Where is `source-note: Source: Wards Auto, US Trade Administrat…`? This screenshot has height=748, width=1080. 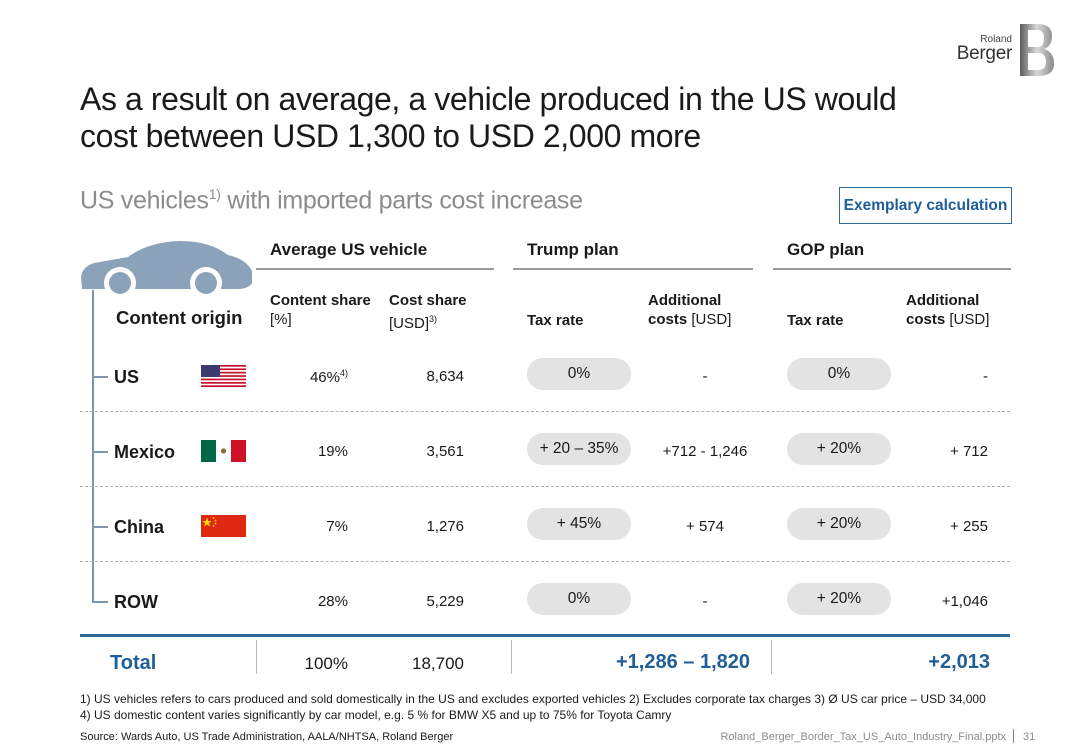
source-note: Source: Wards Auto, US Trade Administrat… is located at coordinates (267, 737).